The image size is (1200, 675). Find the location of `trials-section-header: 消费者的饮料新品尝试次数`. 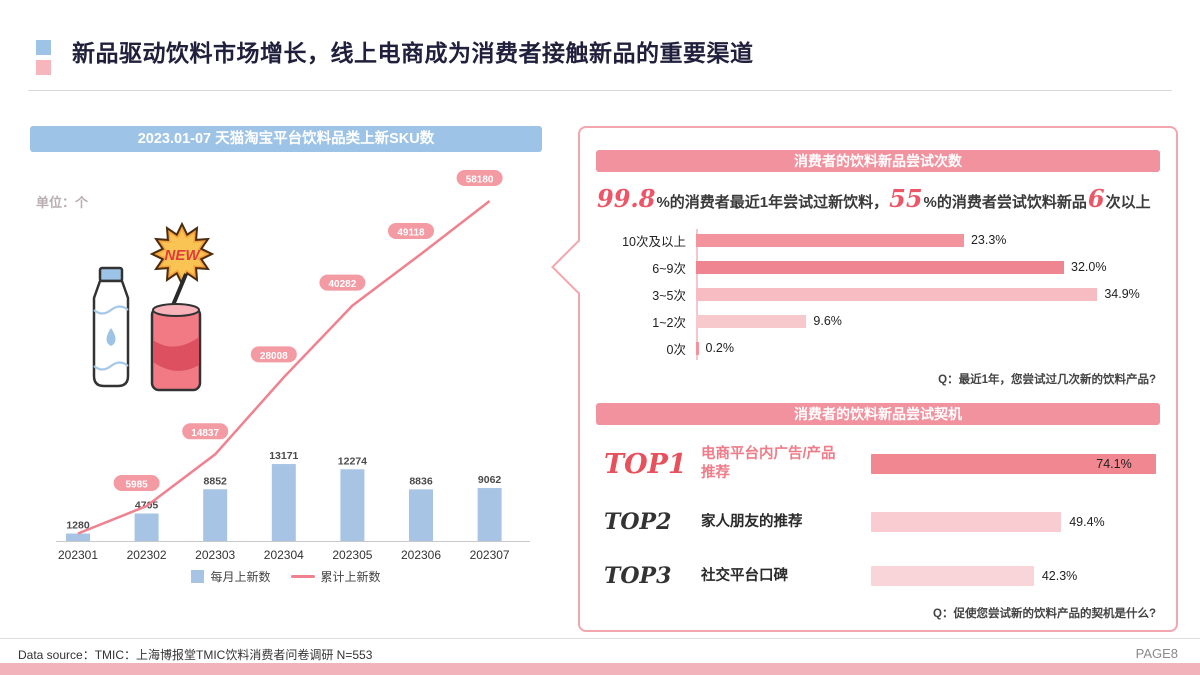

trials-section-header: 消费者的饮料新品尝试次数 is located at coordinates (878, 161).